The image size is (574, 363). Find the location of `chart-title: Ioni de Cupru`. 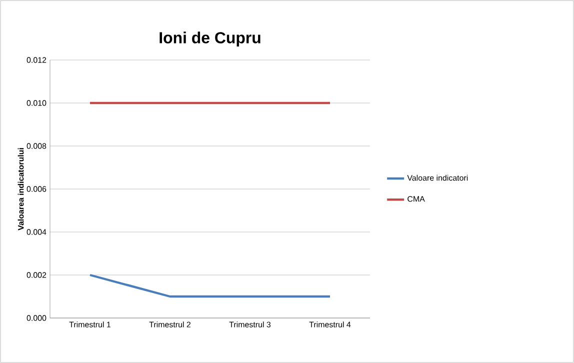

chart-title: Ioni de Cupru is located at coordinates (210, 39).